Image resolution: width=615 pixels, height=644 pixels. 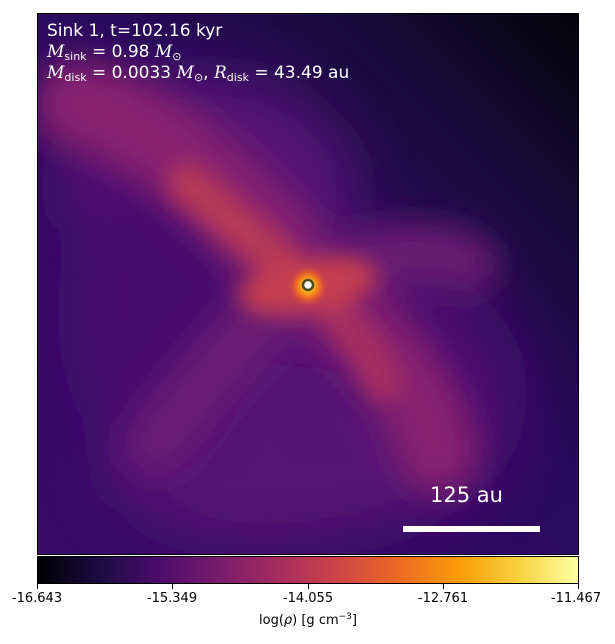 What do you see at coordinates (237, 77) in the screenshot?
I see `r-disk-sub: disk` at bounding box center [237, 77].